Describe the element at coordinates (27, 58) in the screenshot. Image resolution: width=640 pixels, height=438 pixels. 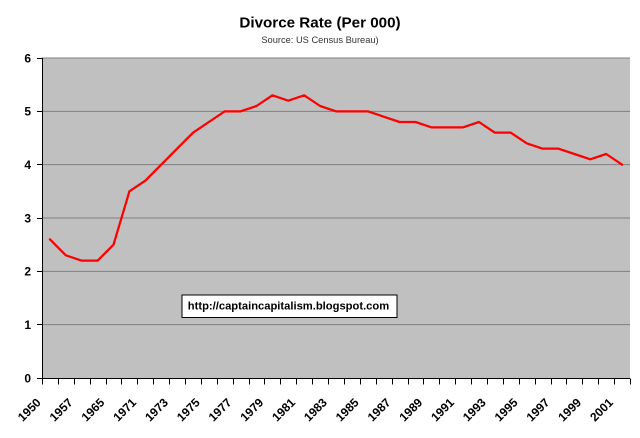
I see `svg-text: 6` at that location.